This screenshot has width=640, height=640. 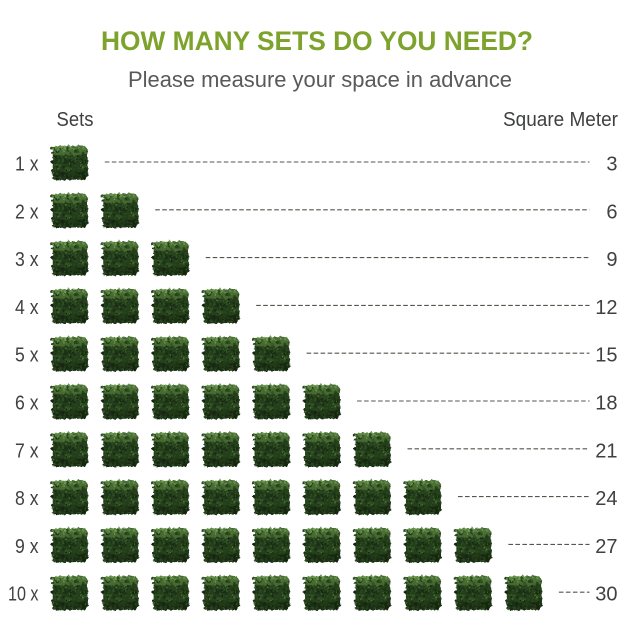 I want to click on svg-text: 4 x, so click(x=27, y=308).